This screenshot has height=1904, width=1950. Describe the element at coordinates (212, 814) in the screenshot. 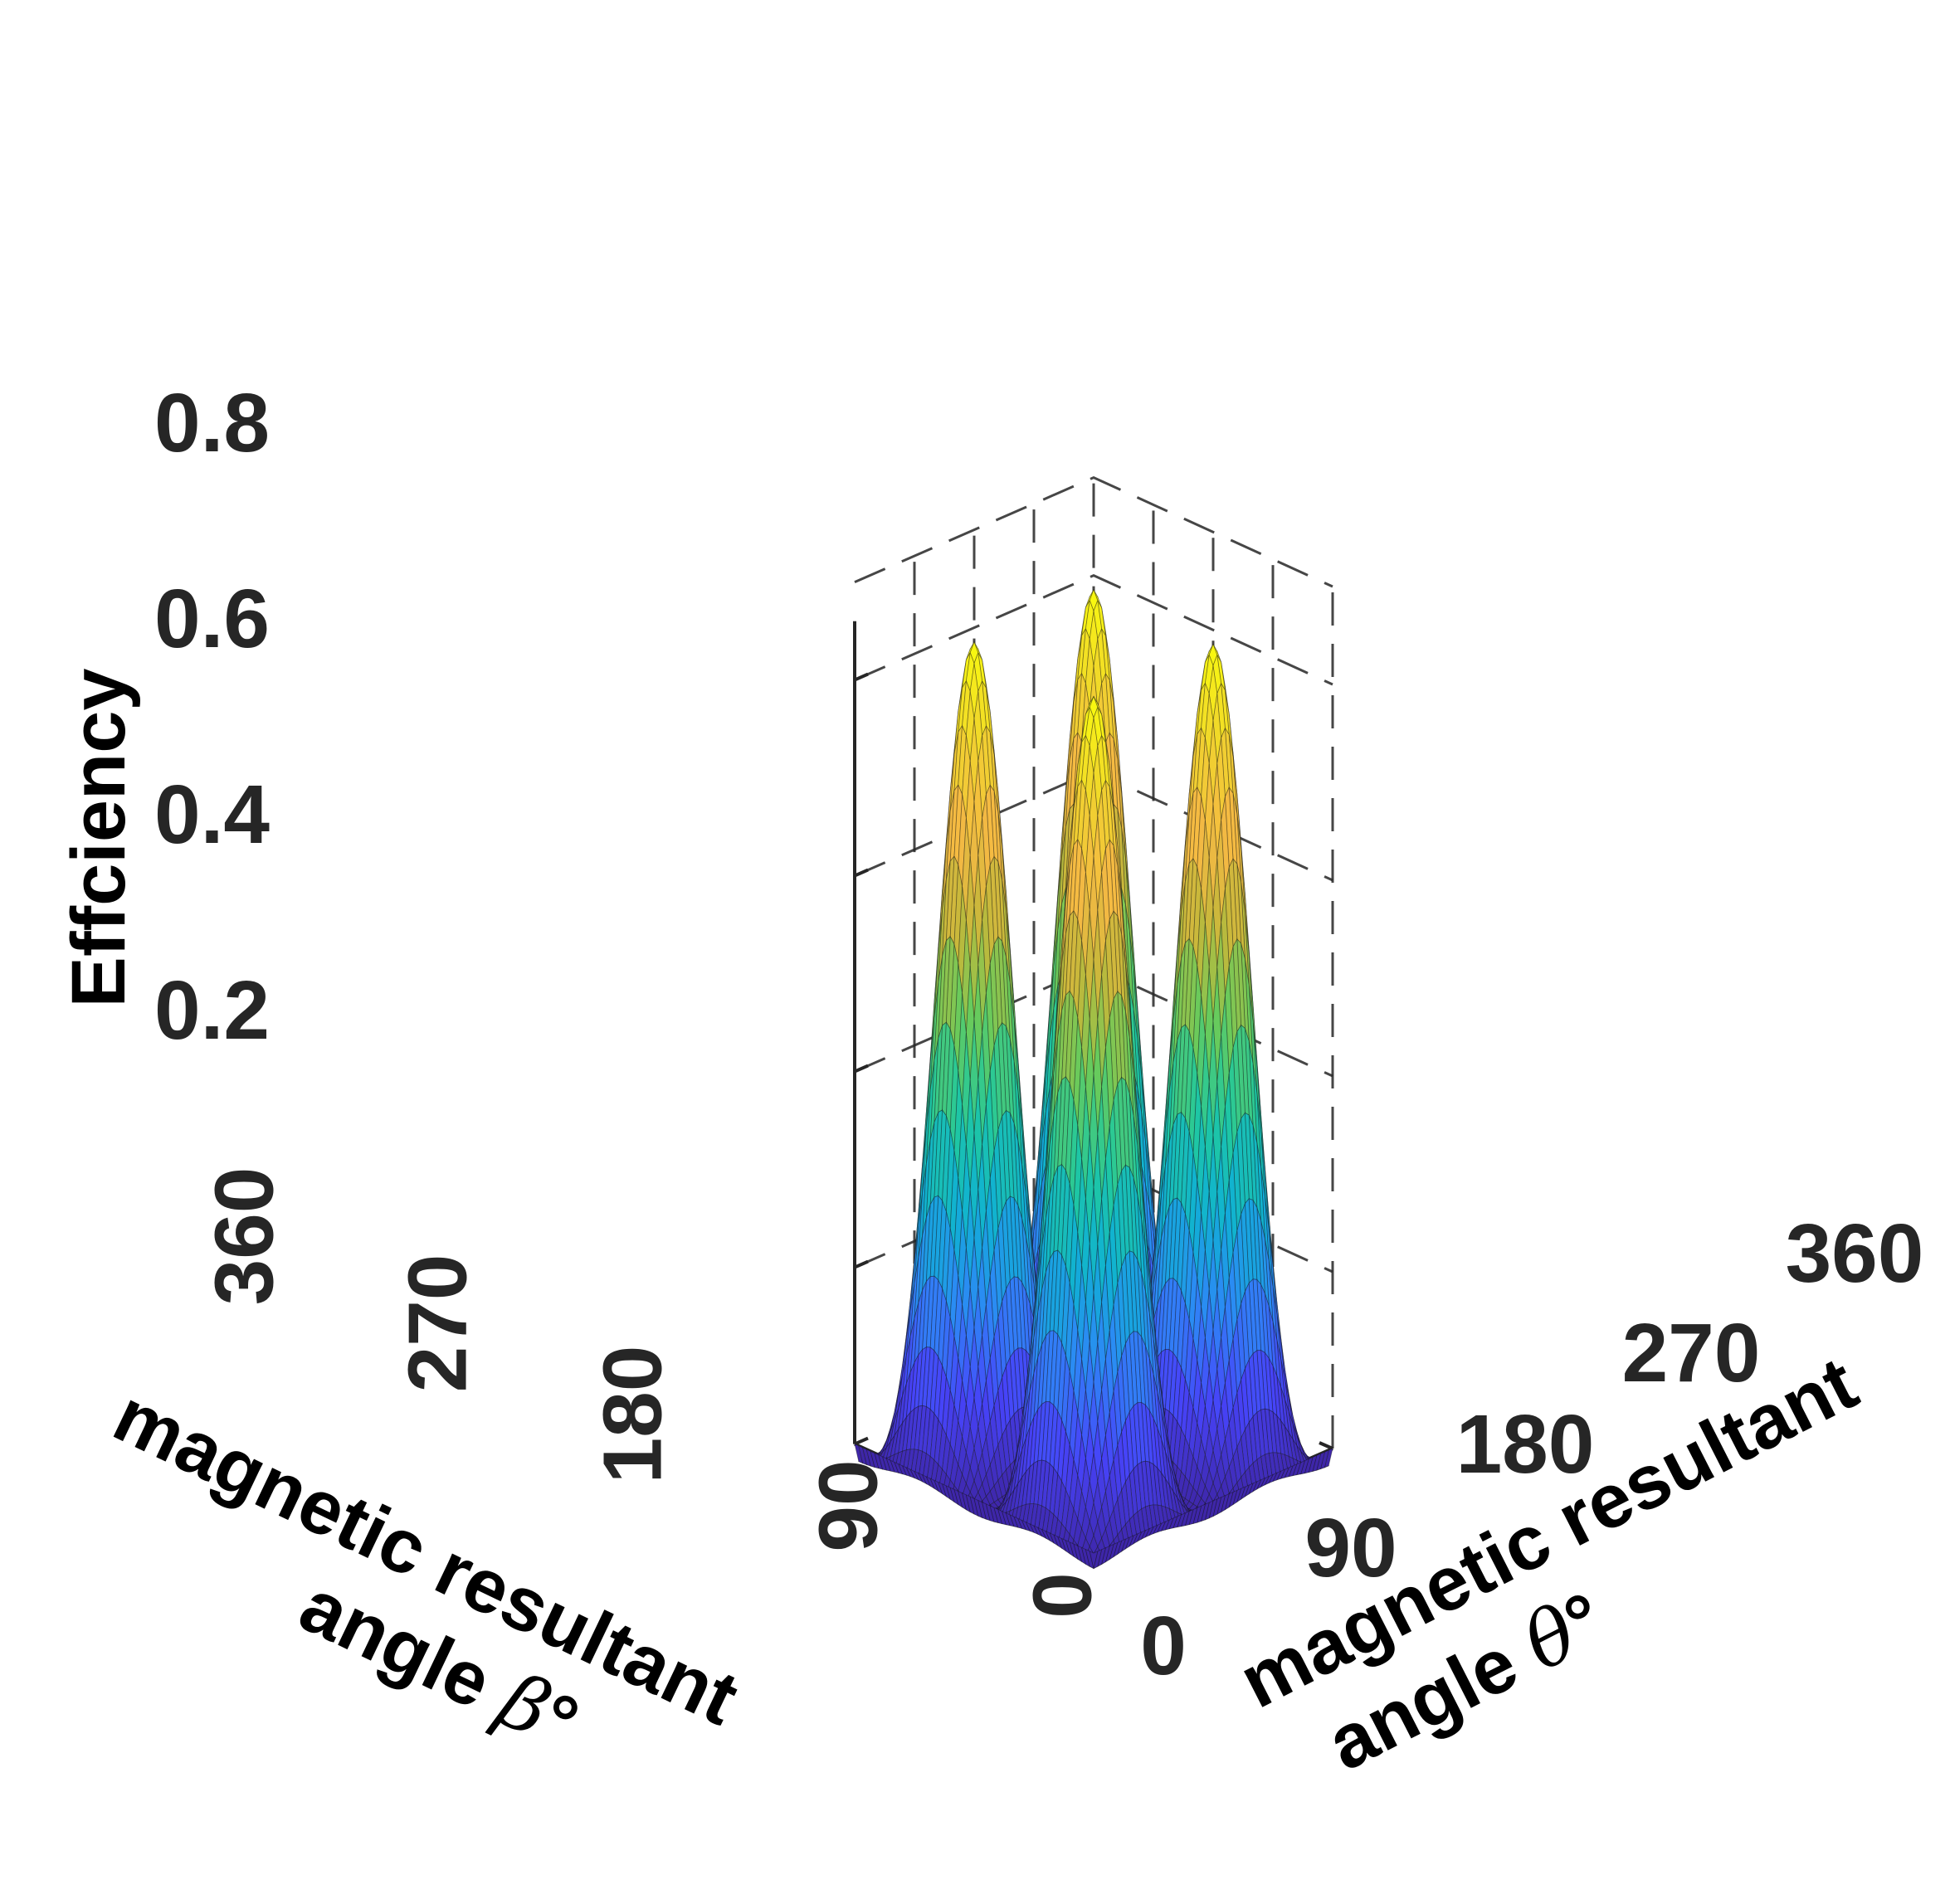

I see `z-tick-label: 0.4` at that location.